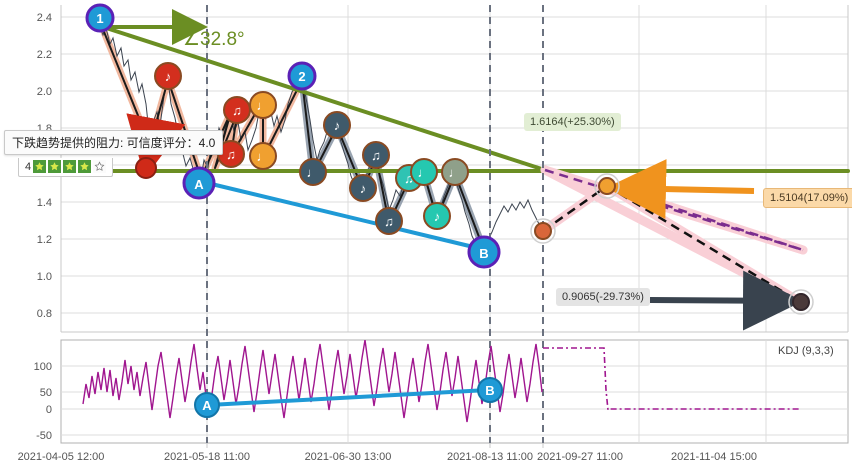 The image size is (852, 471). I want to click on node-marker-rating-anchor, so click(146, 168).